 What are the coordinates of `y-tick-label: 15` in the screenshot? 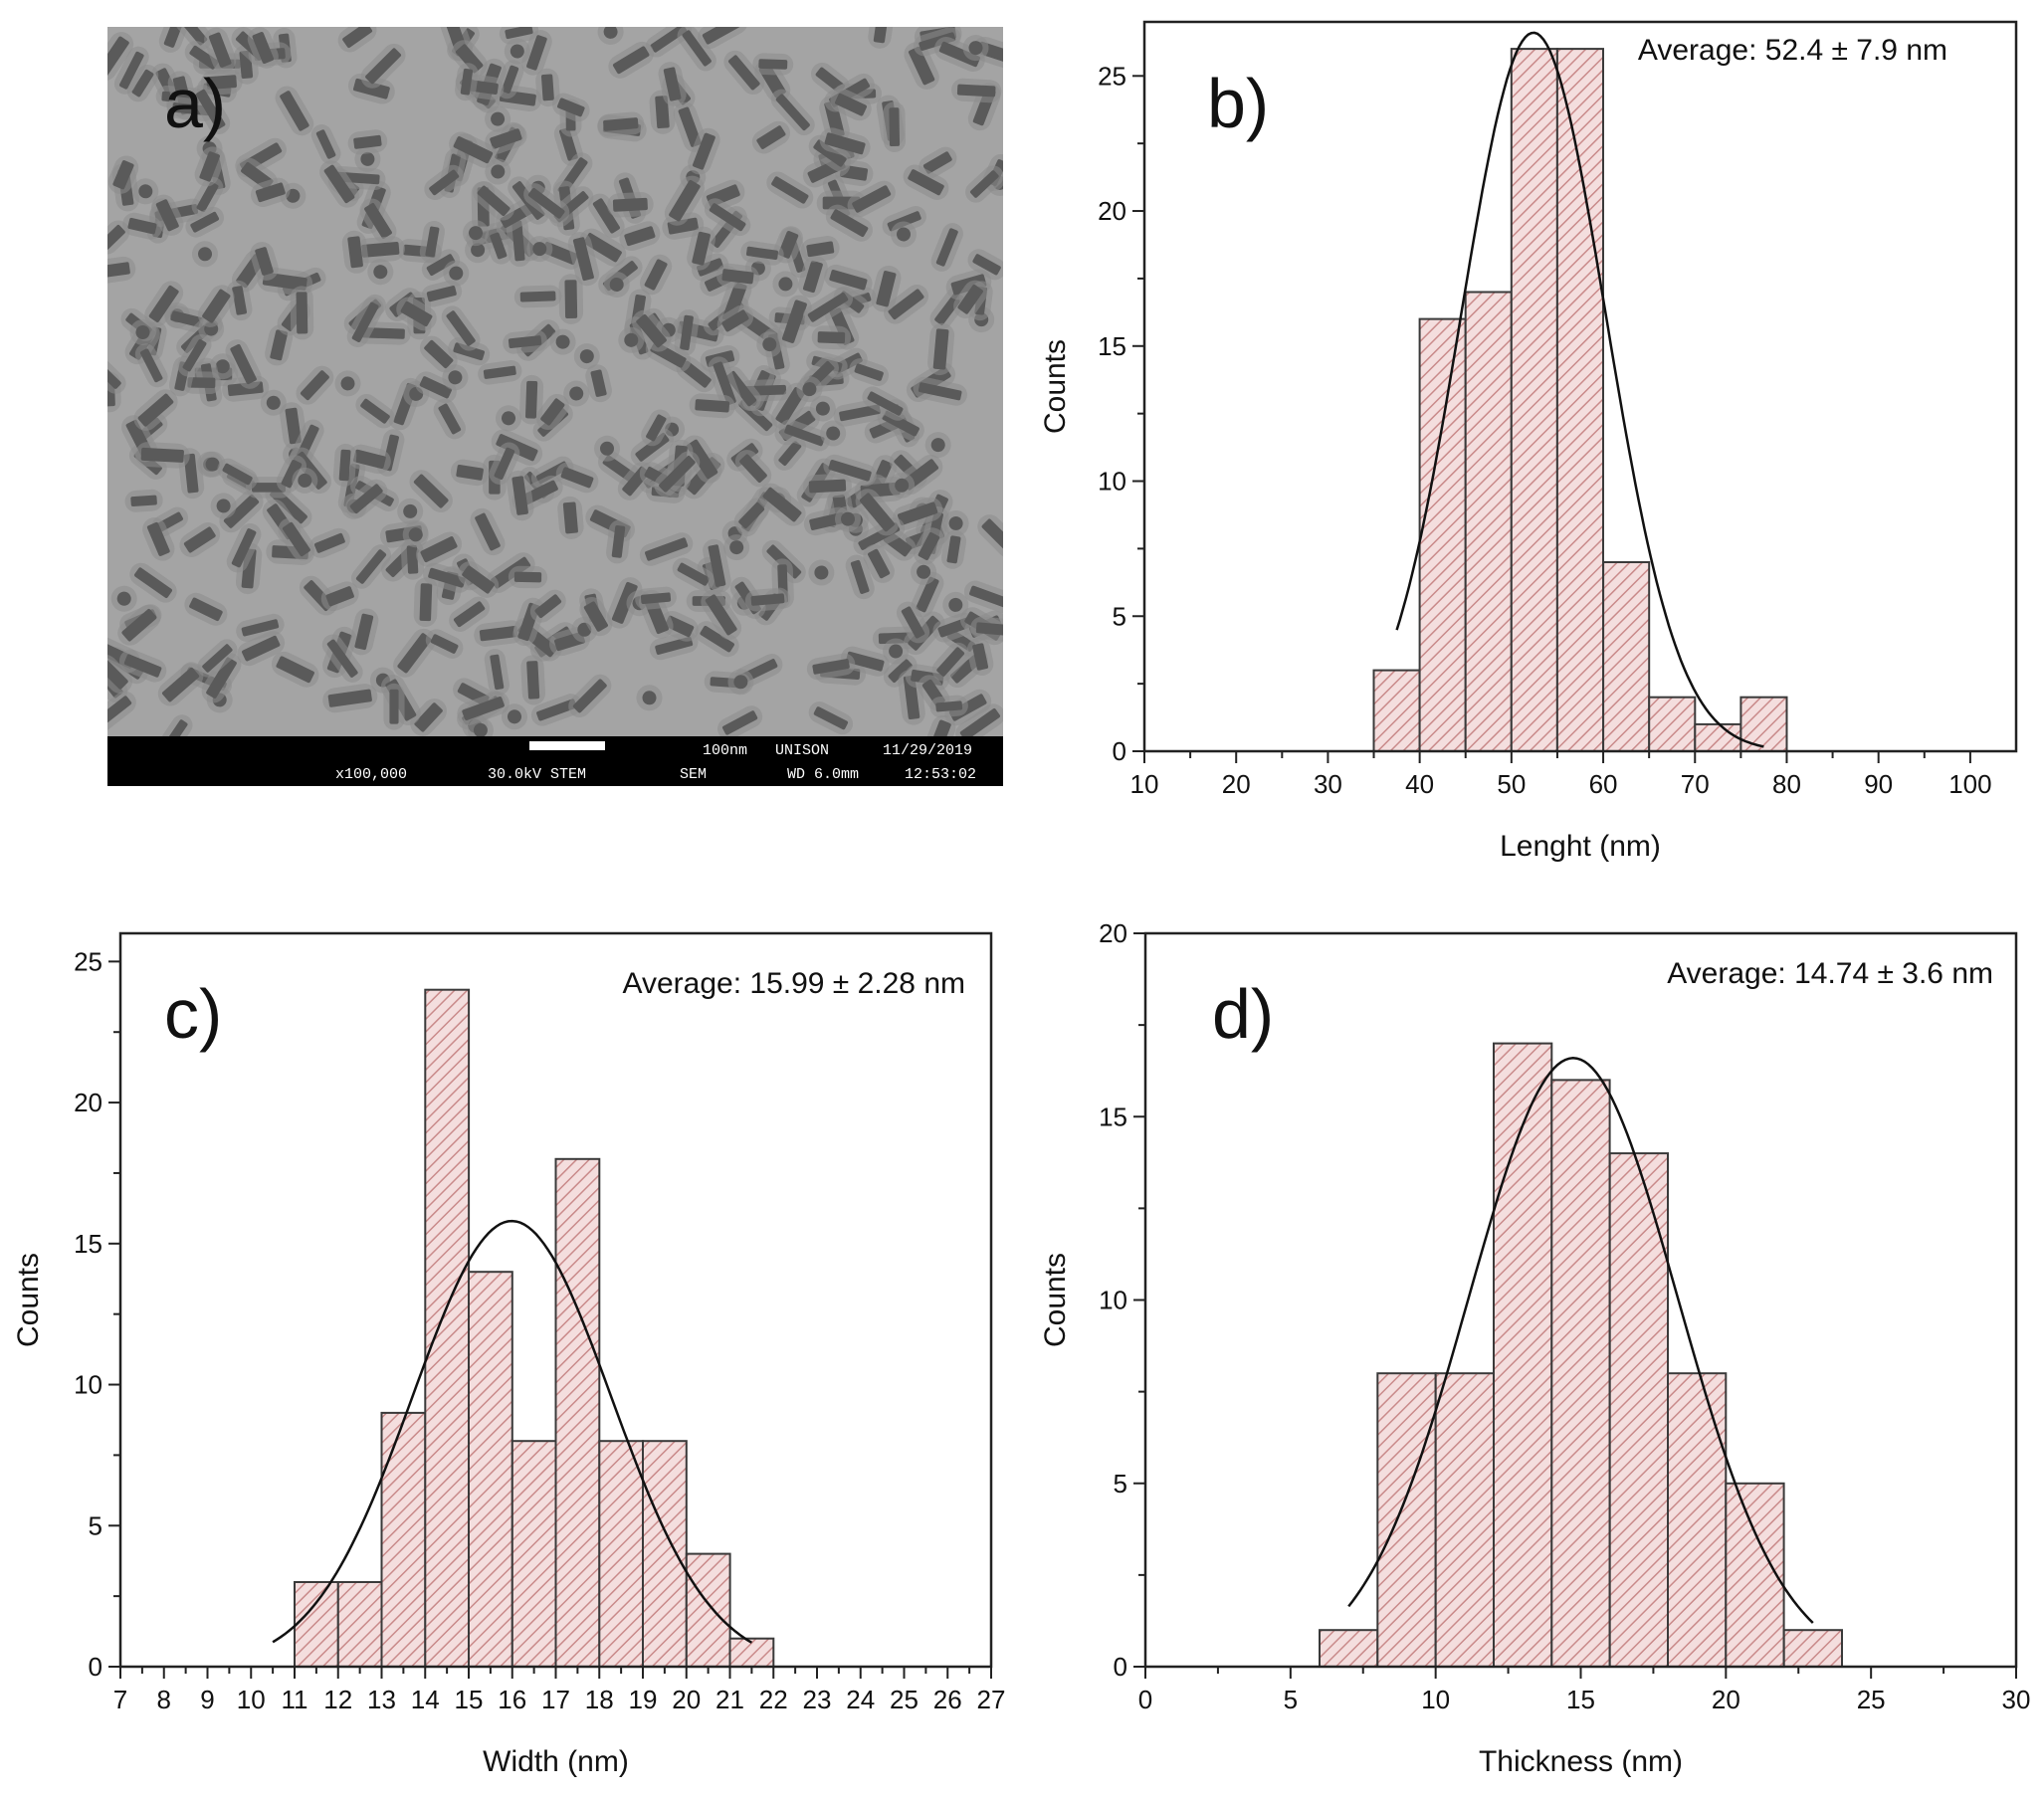 It's located at (88, 1244).